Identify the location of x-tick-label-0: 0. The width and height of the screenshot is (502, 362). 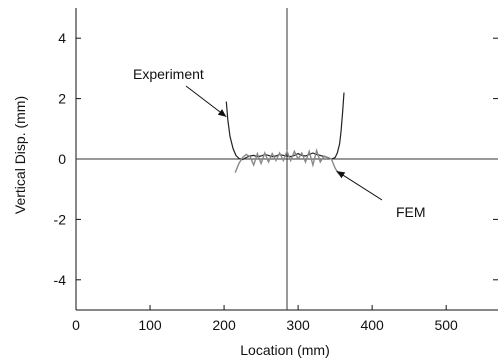
(76, 325).